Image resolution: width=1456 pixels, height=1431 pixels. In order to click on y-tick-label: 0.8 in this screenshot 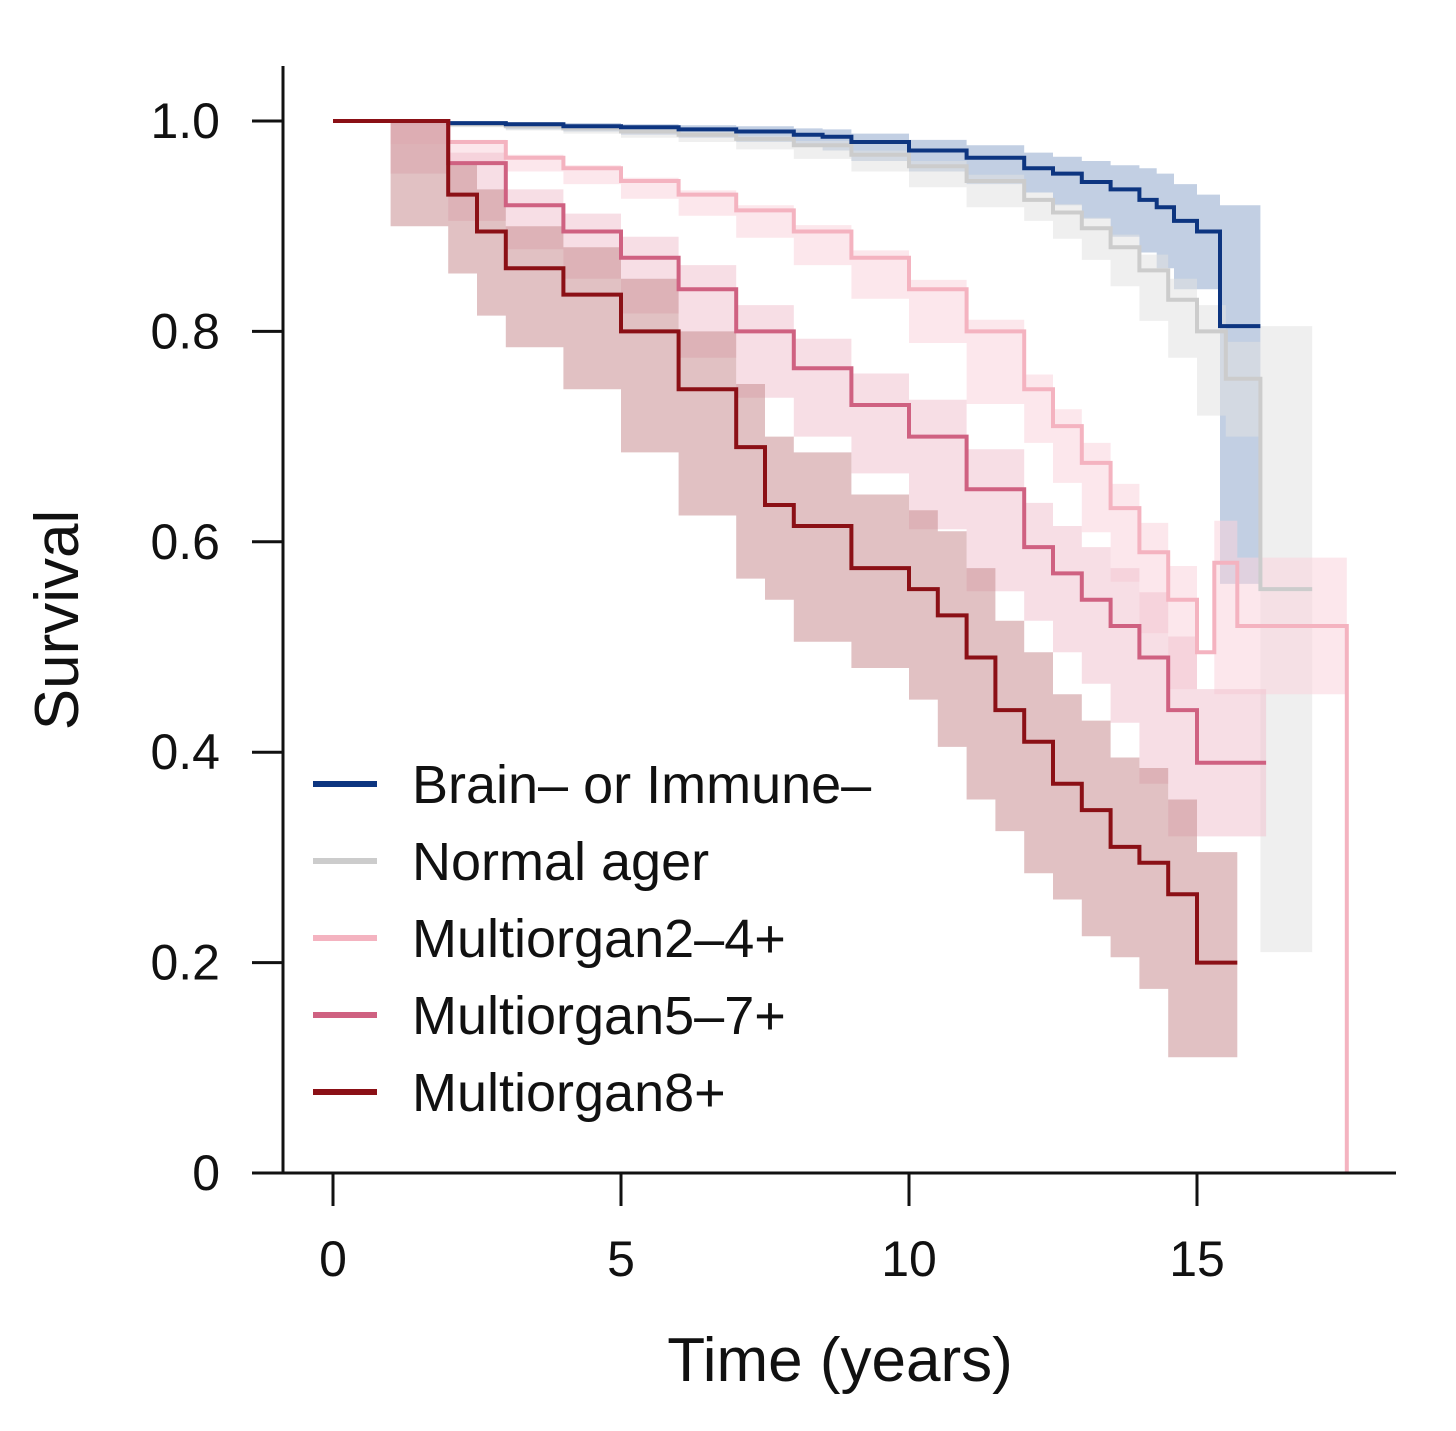, I will do `click(185, 331)`.